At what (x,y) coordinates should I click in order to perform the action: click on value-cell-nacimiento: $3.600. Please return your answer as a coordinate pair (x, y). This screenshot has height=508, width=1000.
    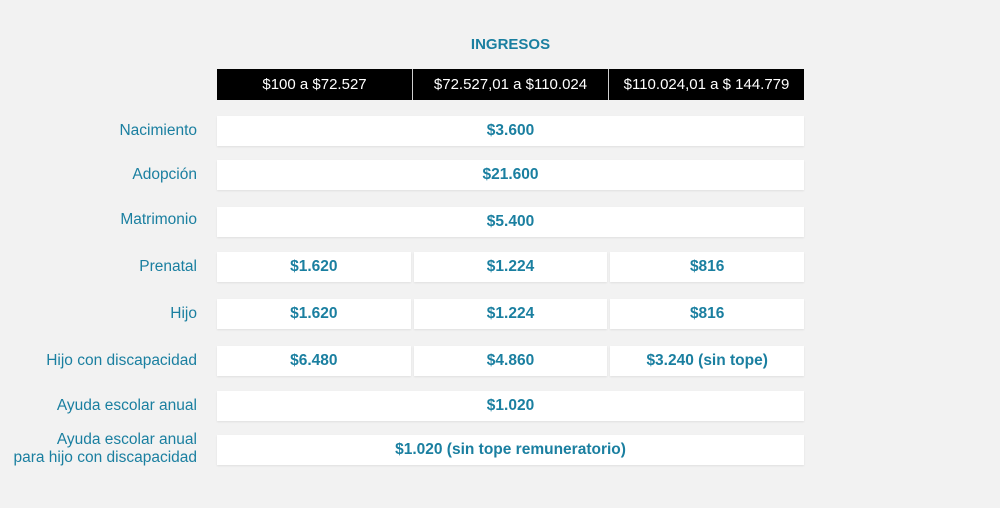
    Looking at the image, I should click on (510, 131).